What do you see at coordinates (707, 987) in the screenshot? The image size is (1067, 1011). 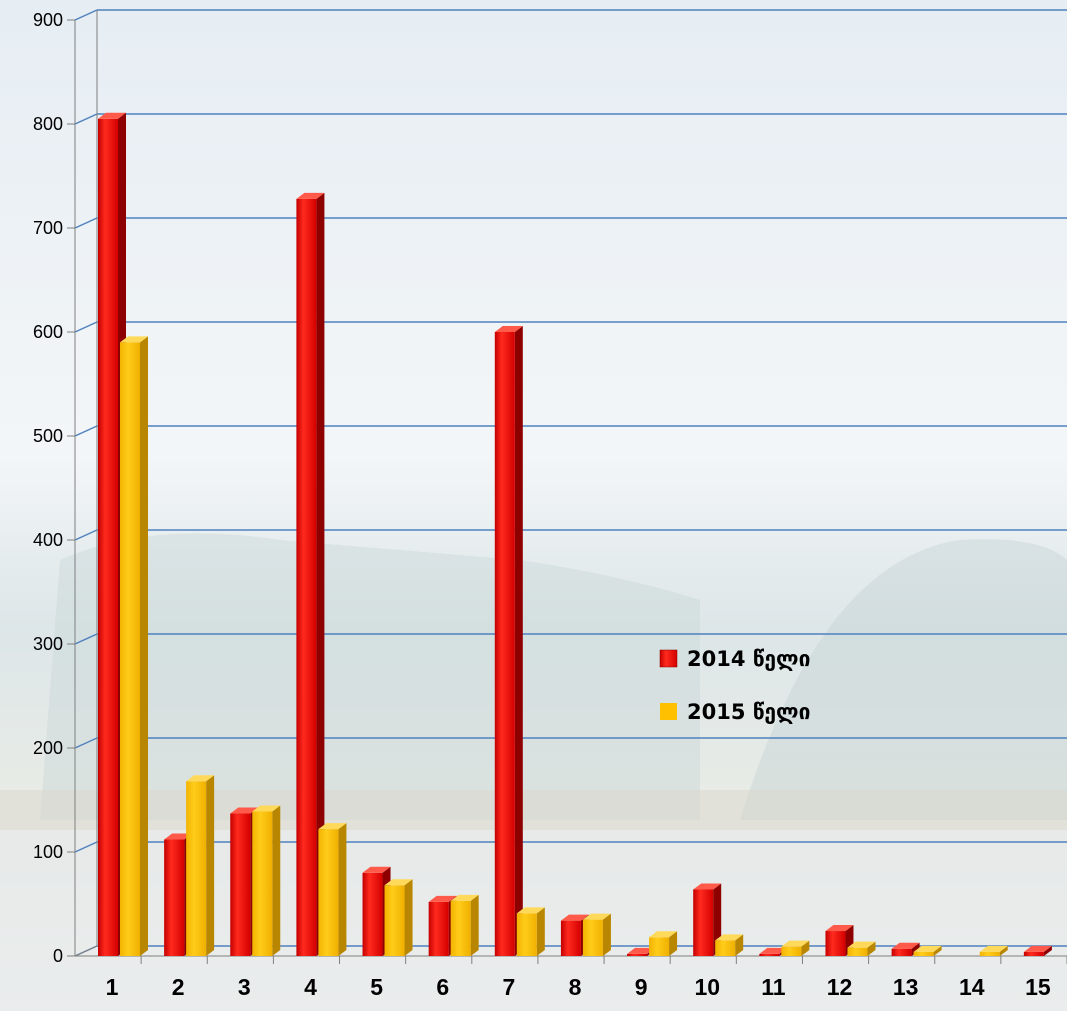 I see `x-tick-label: 10` at bounding box center [707, 987].